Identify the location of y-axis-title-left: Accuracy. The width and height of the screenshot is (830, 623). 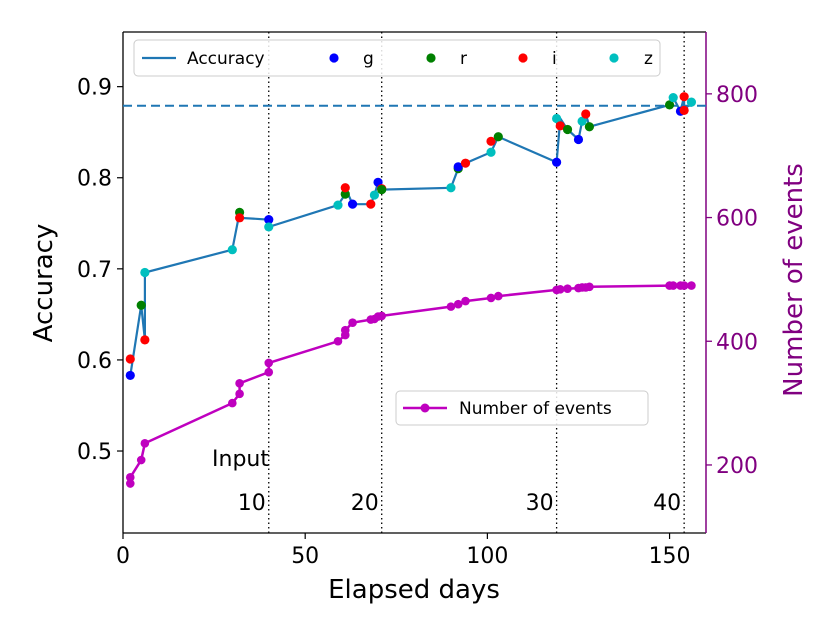
(44, 283).